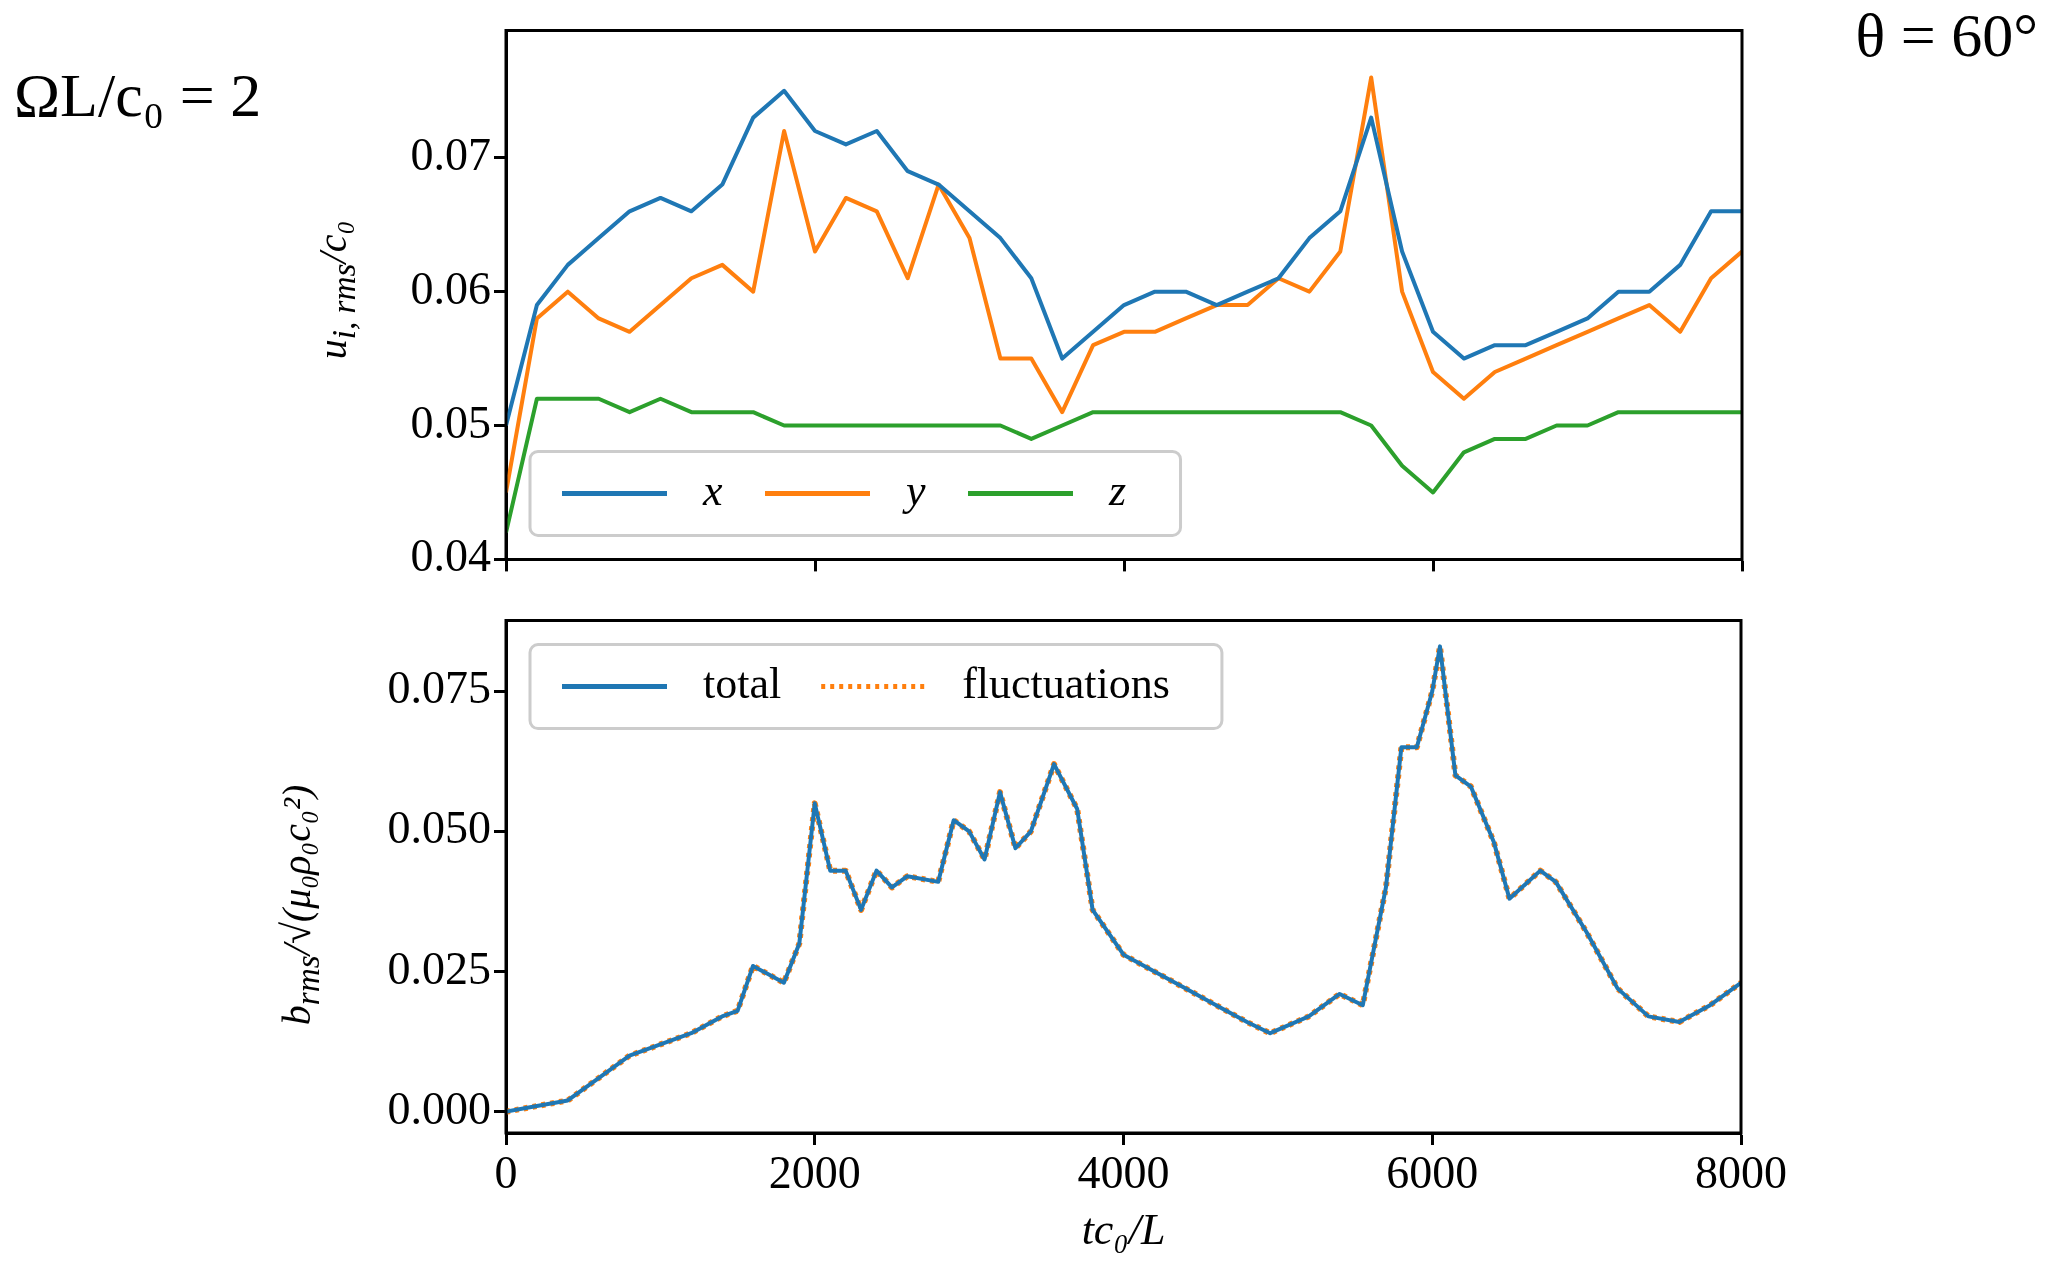 The width and height of the screenshot is (2046, 1263). I want to click on x-tick-label: 6000, so click(1432, 1172).